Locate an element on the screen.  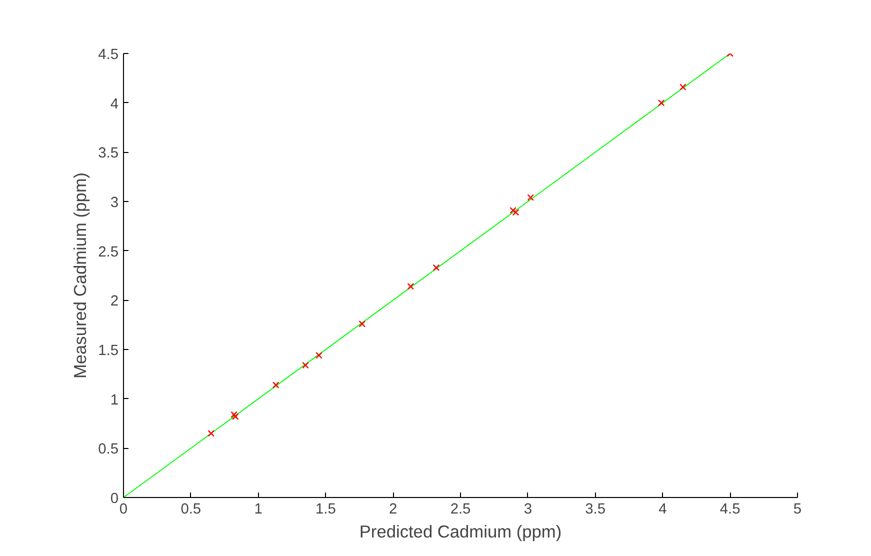
y-axis-title: Measured Cadmium (ppm) is located at coordinates (80, 275).